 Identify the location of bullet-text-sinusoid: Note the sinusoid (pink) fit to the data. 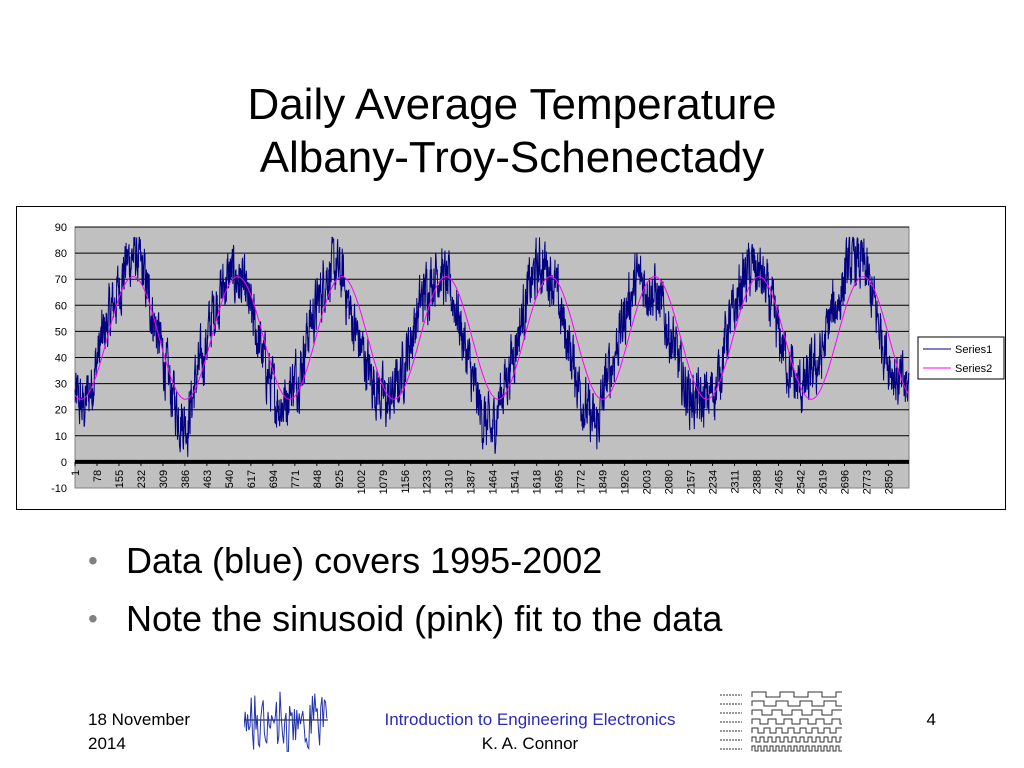
(424, 618).